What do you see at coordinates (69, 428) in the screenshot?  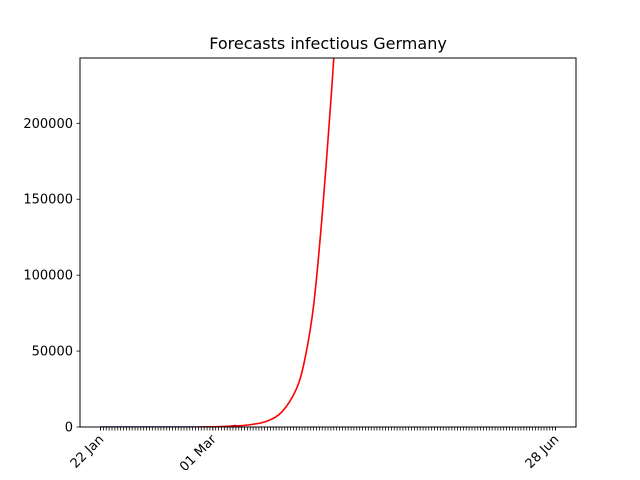 I see `y-tick-label: 0` at bounding box center [69, 428].